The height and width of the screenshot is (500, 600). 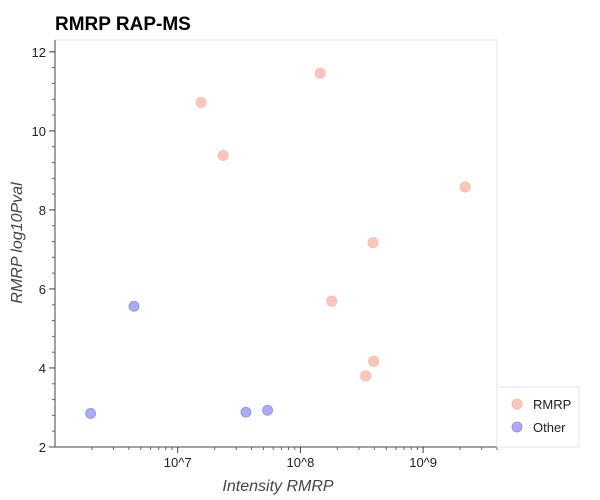 I want to click on x-tick-label: 10^7, so click(x=178, y=462).